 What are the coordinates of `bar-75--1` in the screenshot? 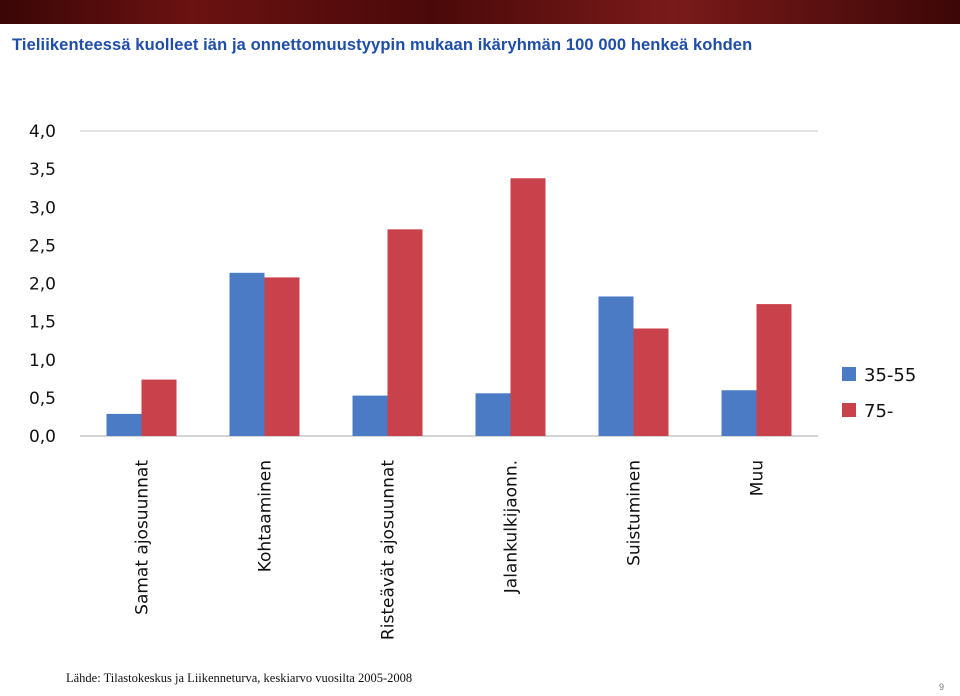 It's located at (282, 356).